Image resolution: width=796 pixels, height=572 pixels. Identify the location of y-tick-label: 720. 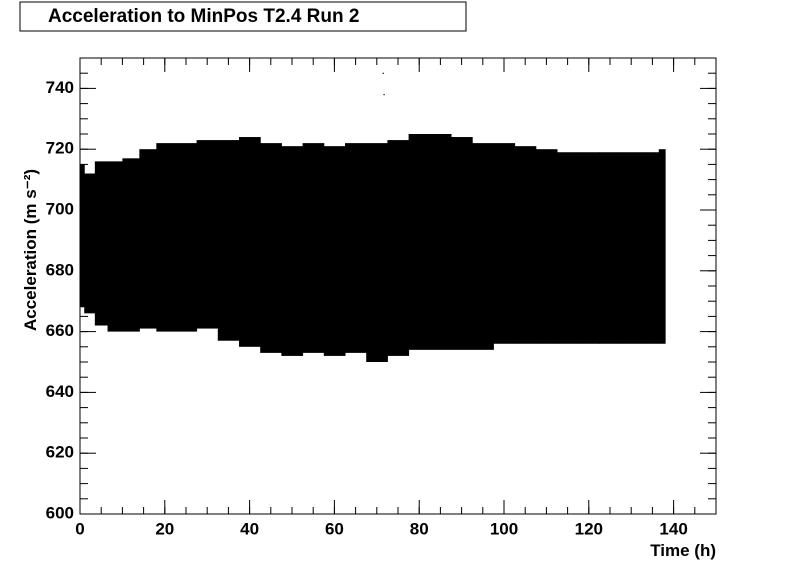
(60, 148).